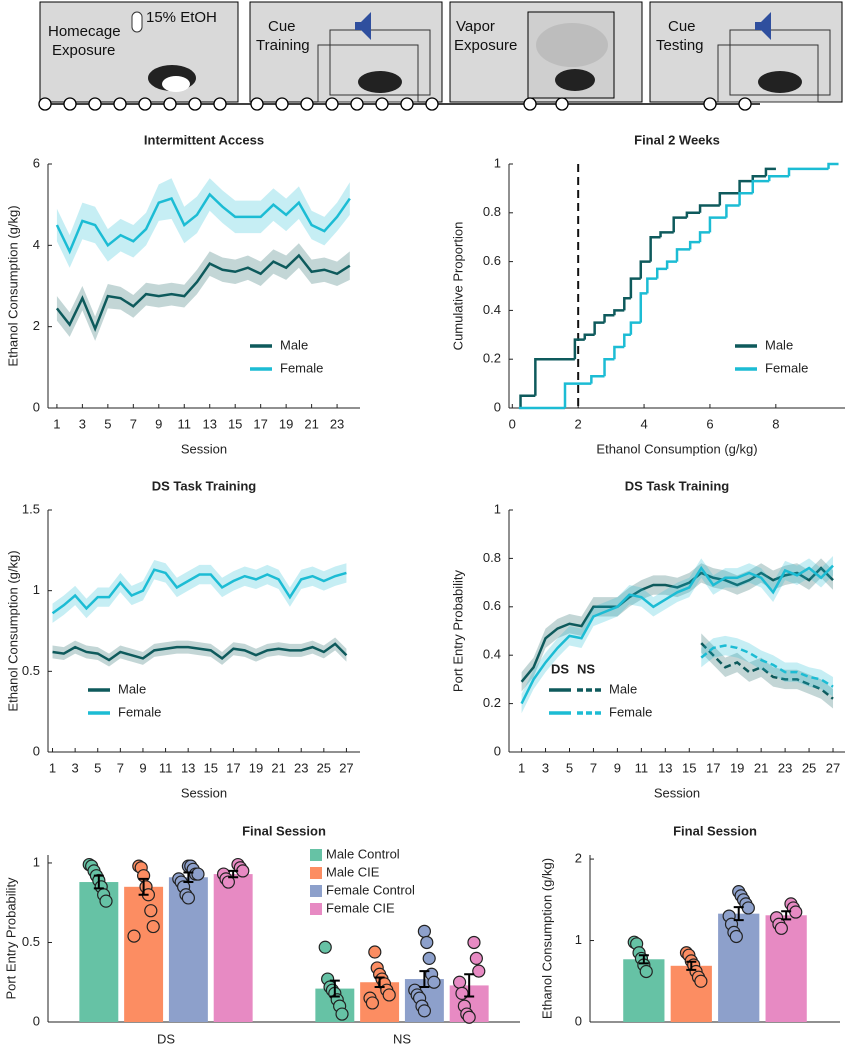  Describe the element at coordinates (12, 285) in the screenshot. I see `y-axis-label: Ethanol Consumption (g/kg)` at that location.